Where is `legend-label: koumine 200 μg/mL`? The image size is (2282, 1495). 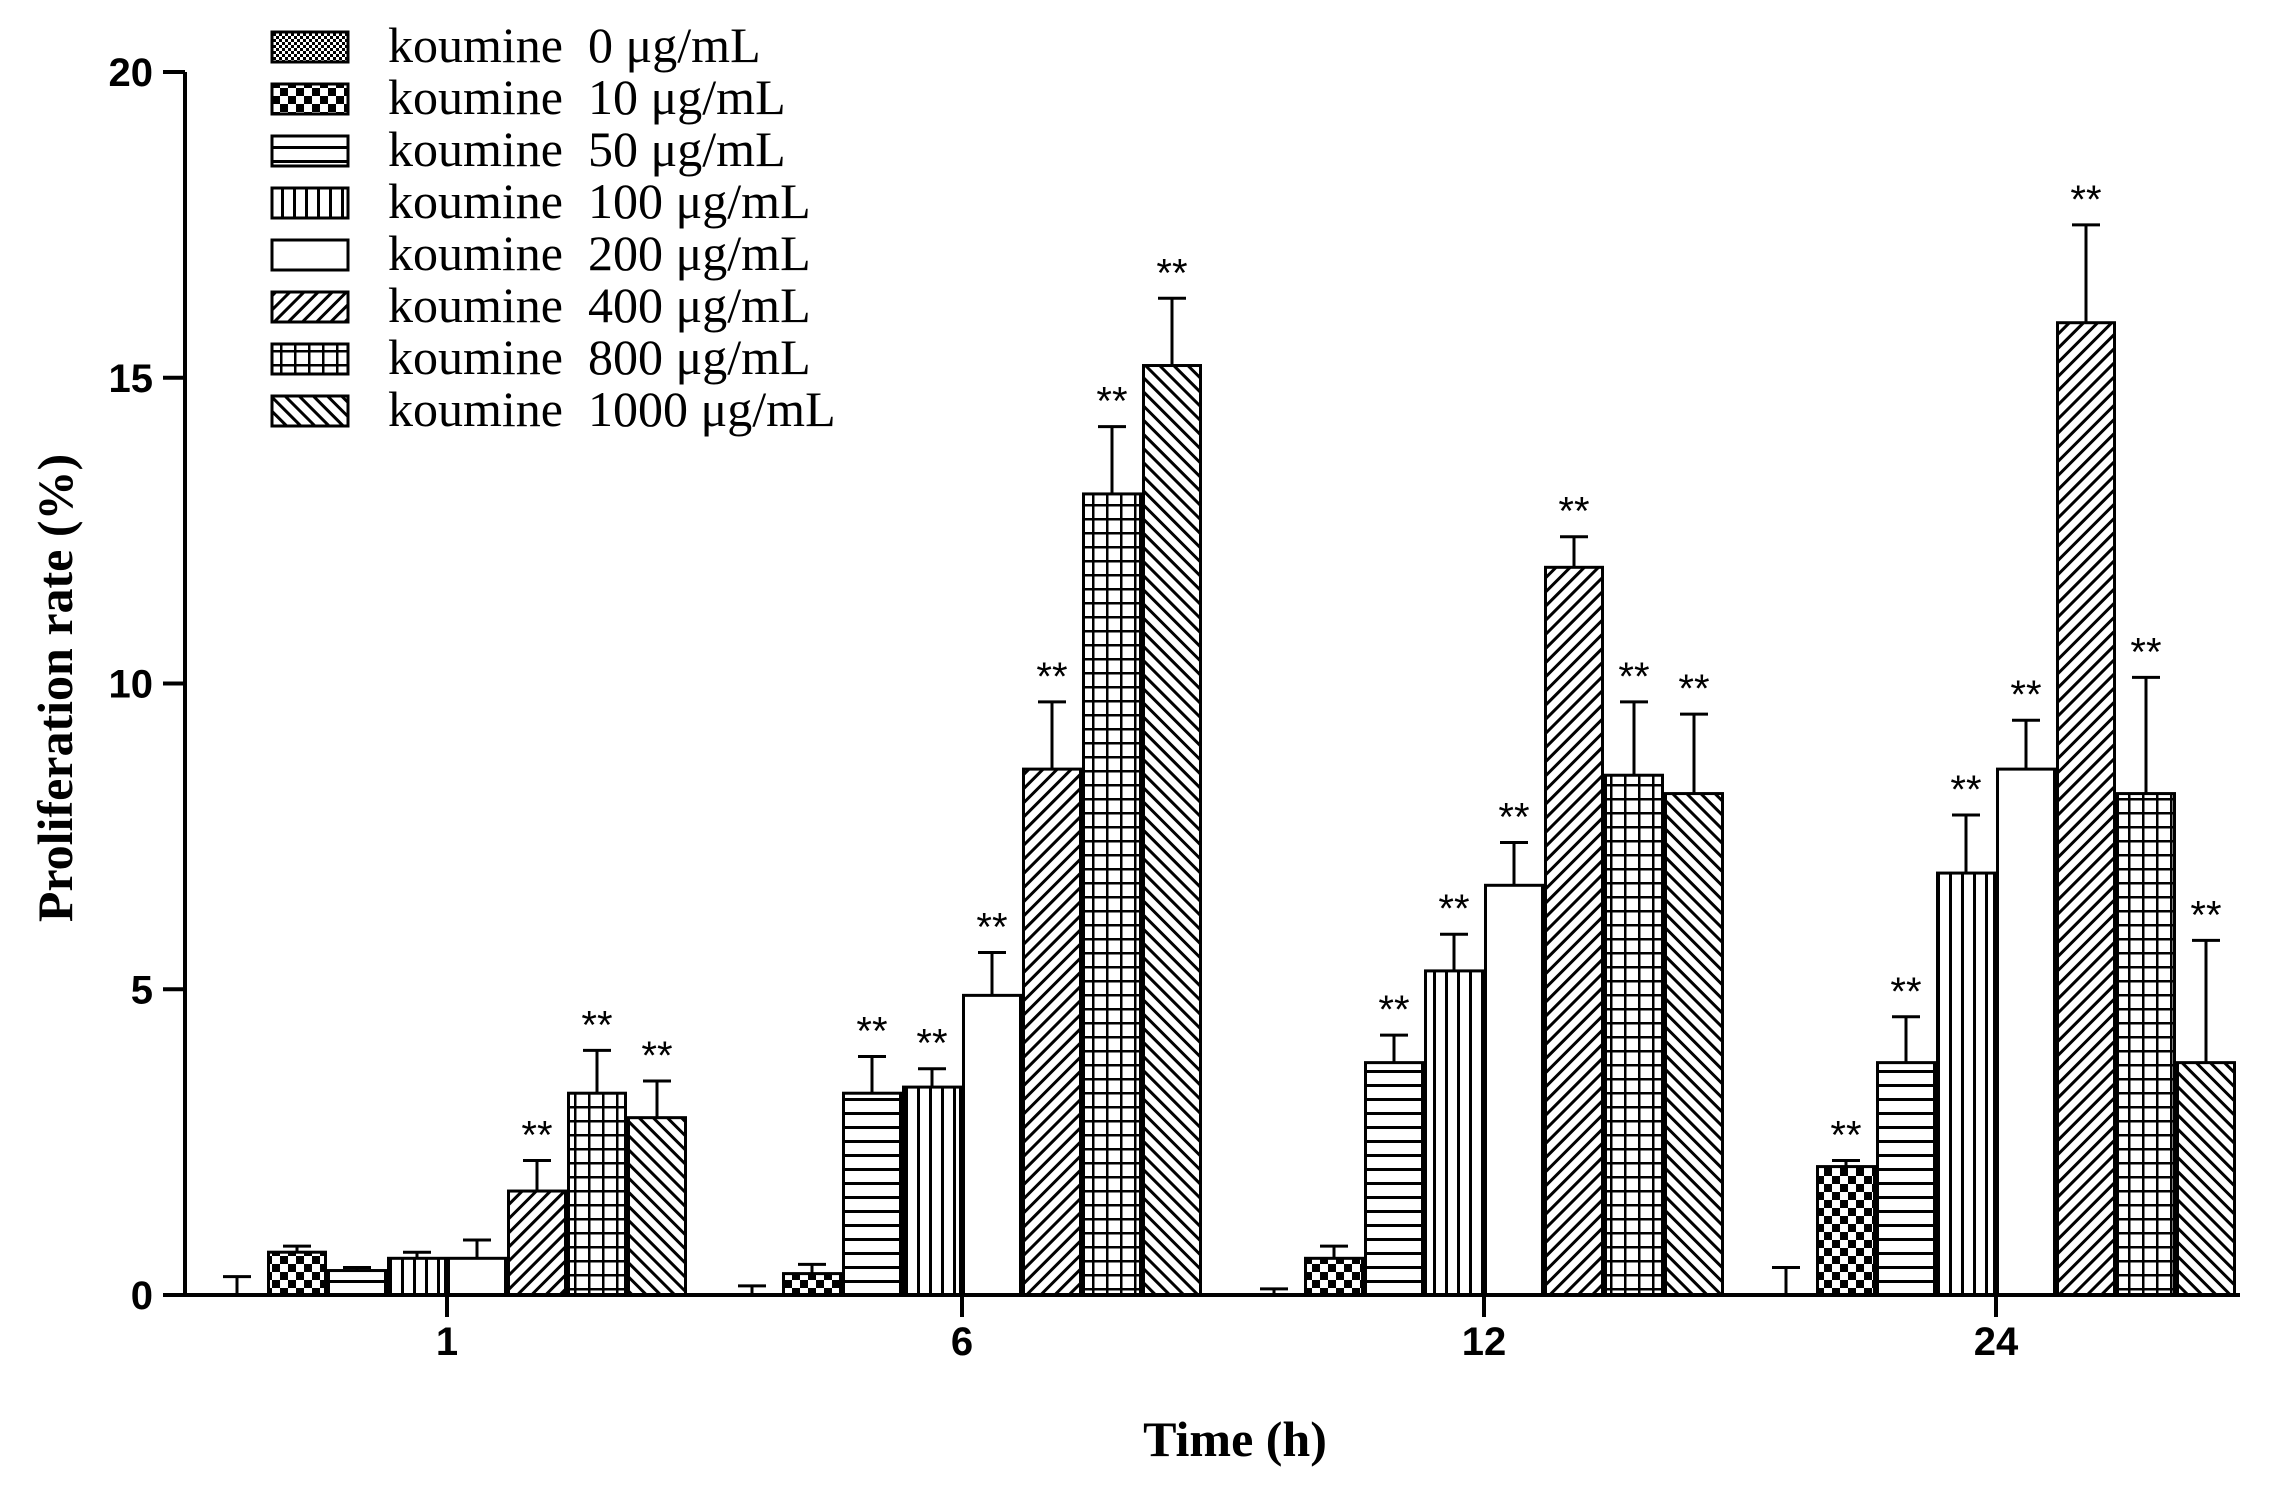 legend-label: koumine 200 μg/mL is located at coordinates (599, 253).